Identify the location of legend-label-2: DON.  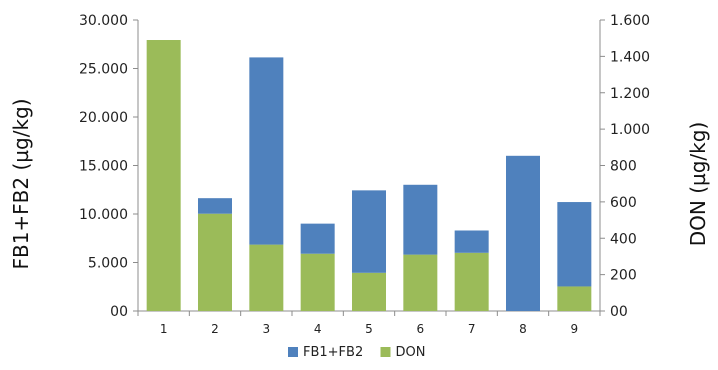
(411, 352).